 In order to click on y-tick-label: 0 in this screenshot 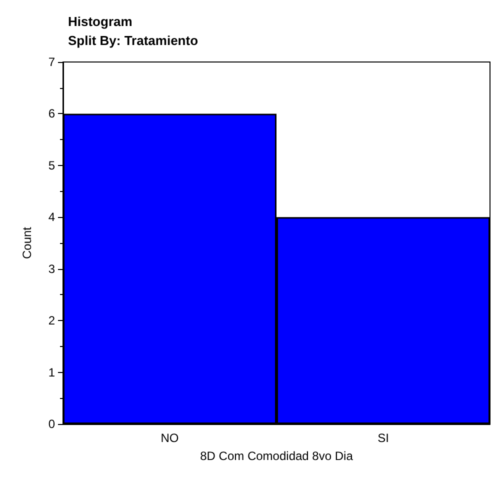, I will do `click(52, 424)`.